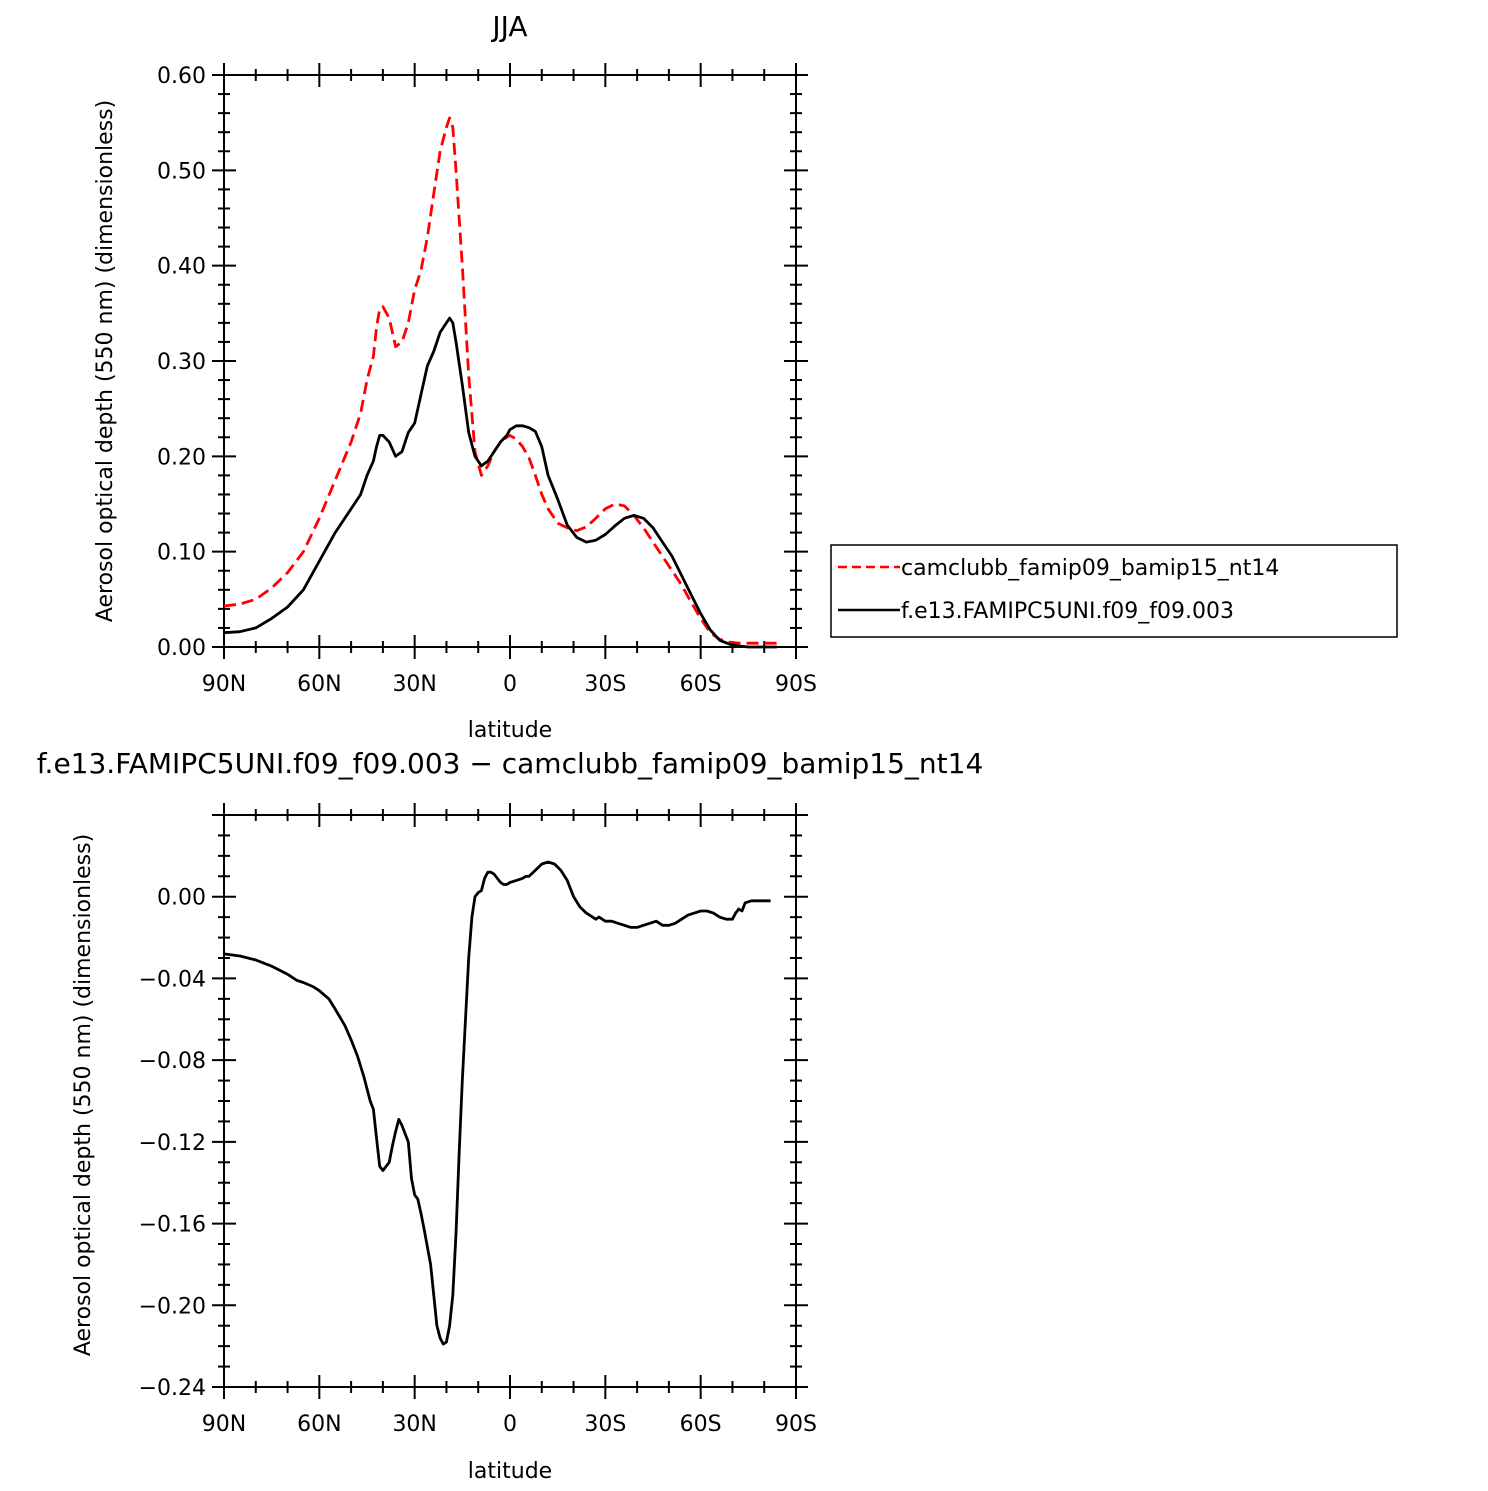 The image size is (1488, 1491). I want to click on y-tick-label: −0.12, so click(172, 1143).